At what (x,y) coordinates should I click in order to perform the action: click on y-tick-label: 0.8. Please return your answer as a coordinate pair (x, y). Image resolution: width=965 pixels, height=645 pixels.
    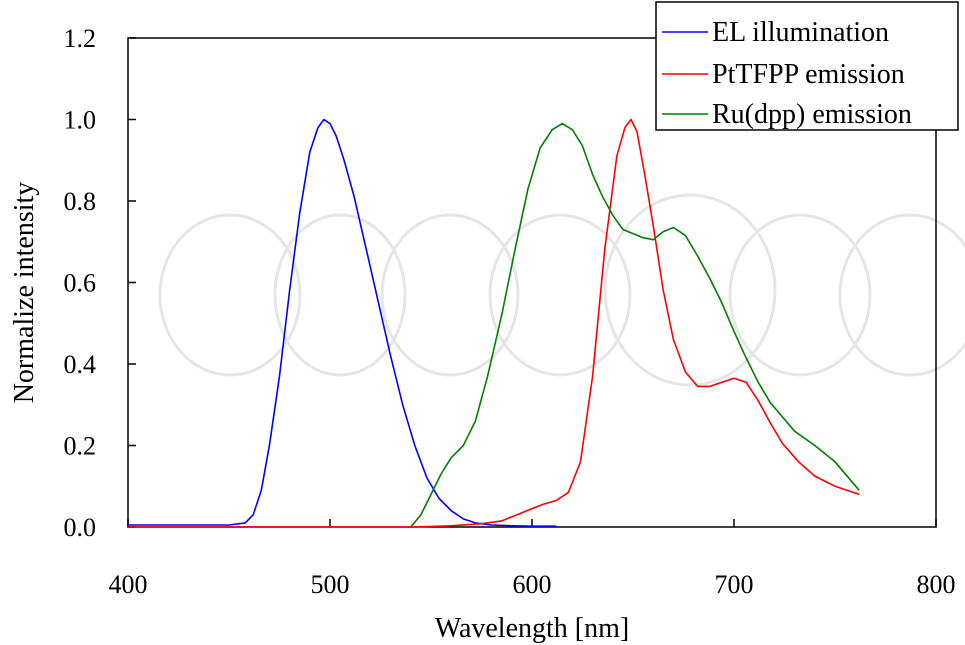
    Looking at the image, I should click on (80, 201).